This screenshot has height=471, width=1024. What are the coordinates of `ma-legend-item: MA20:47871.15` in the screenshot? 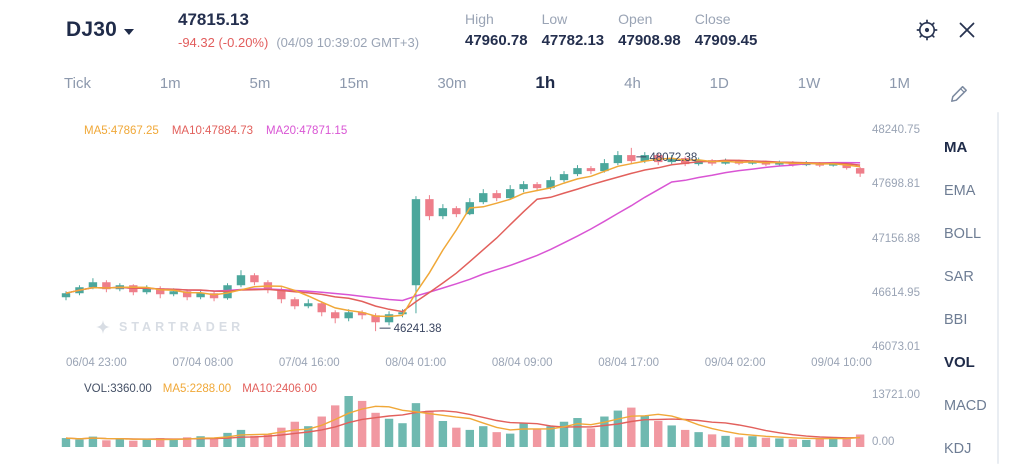 It's located at (307, 131).